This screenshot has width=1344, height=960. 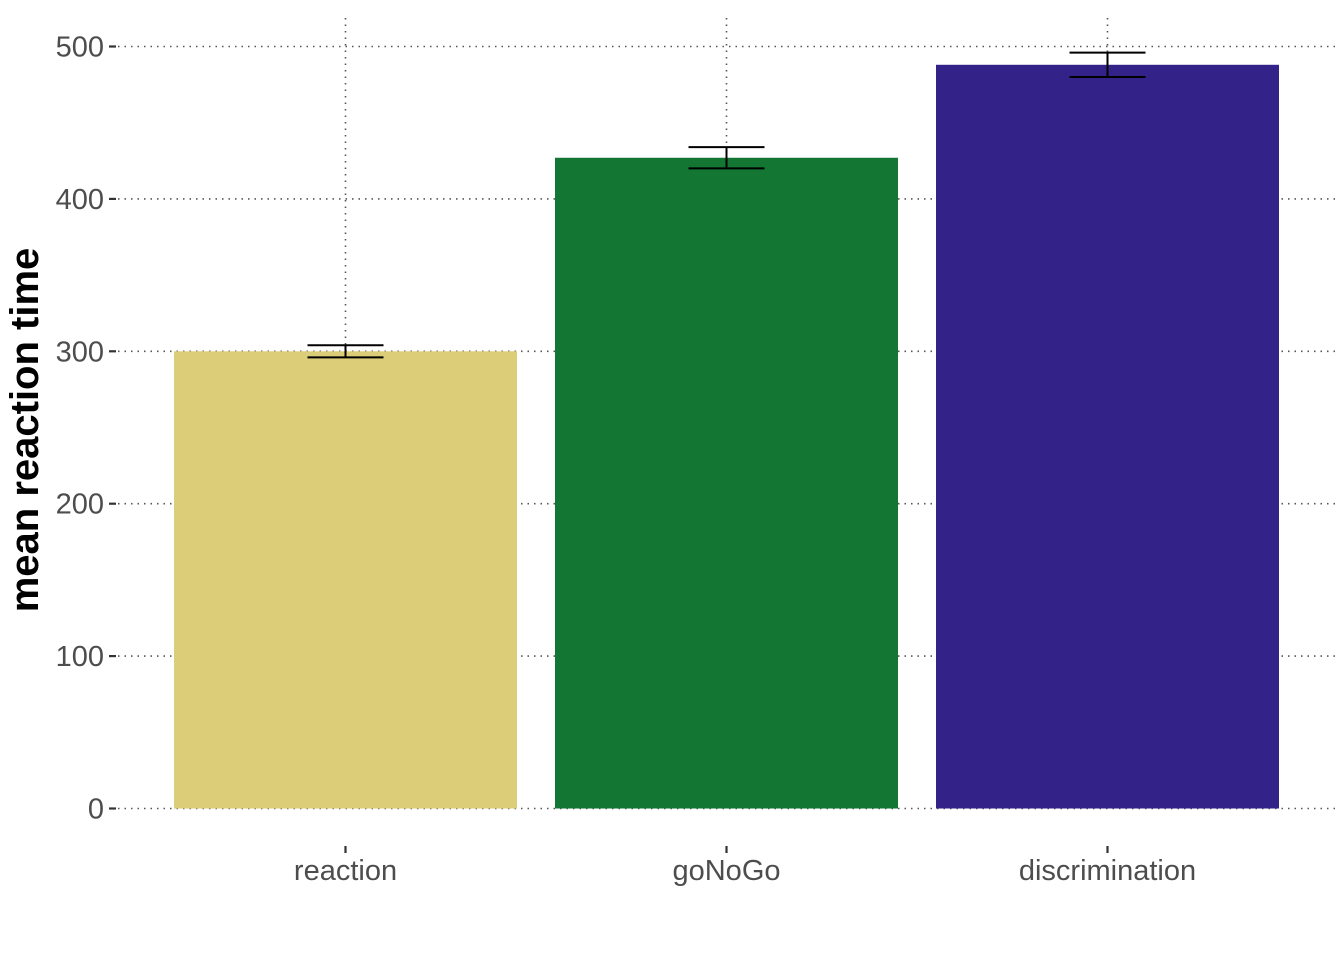 What do you see at coordinates (1107, 64) in the screenshot?
I see `error-bar-discrimination` at bounding box center [1107, 64].